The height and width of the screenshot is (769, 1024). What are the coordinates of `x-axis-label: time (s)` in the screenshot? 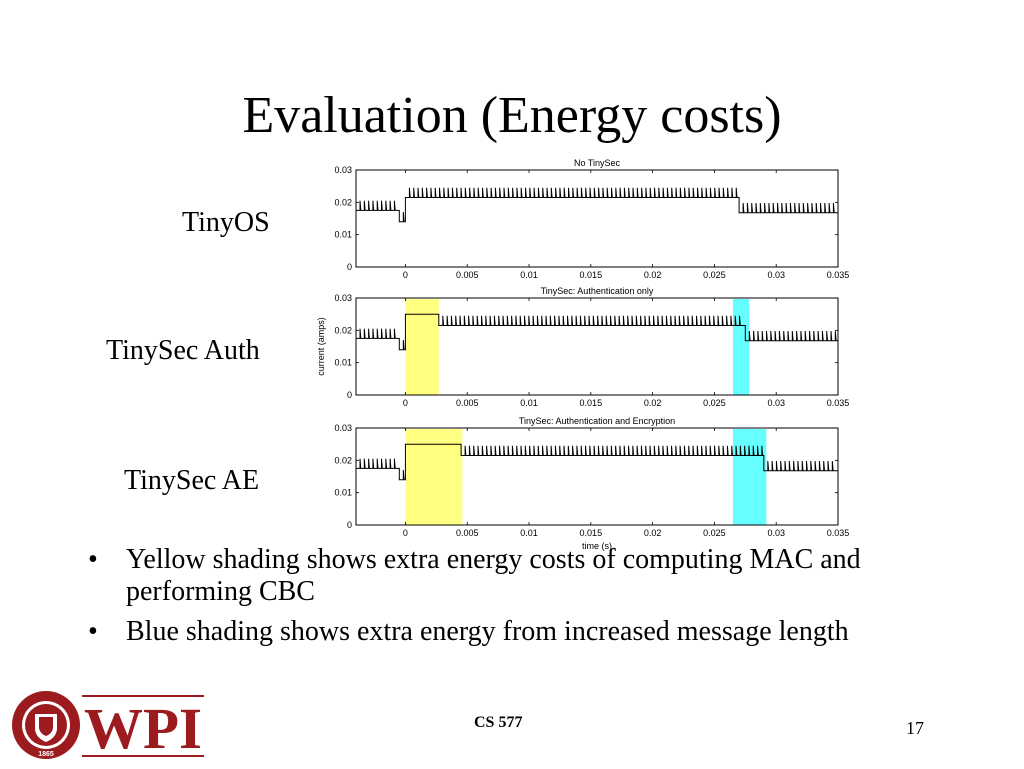 It's located at (597, 546).